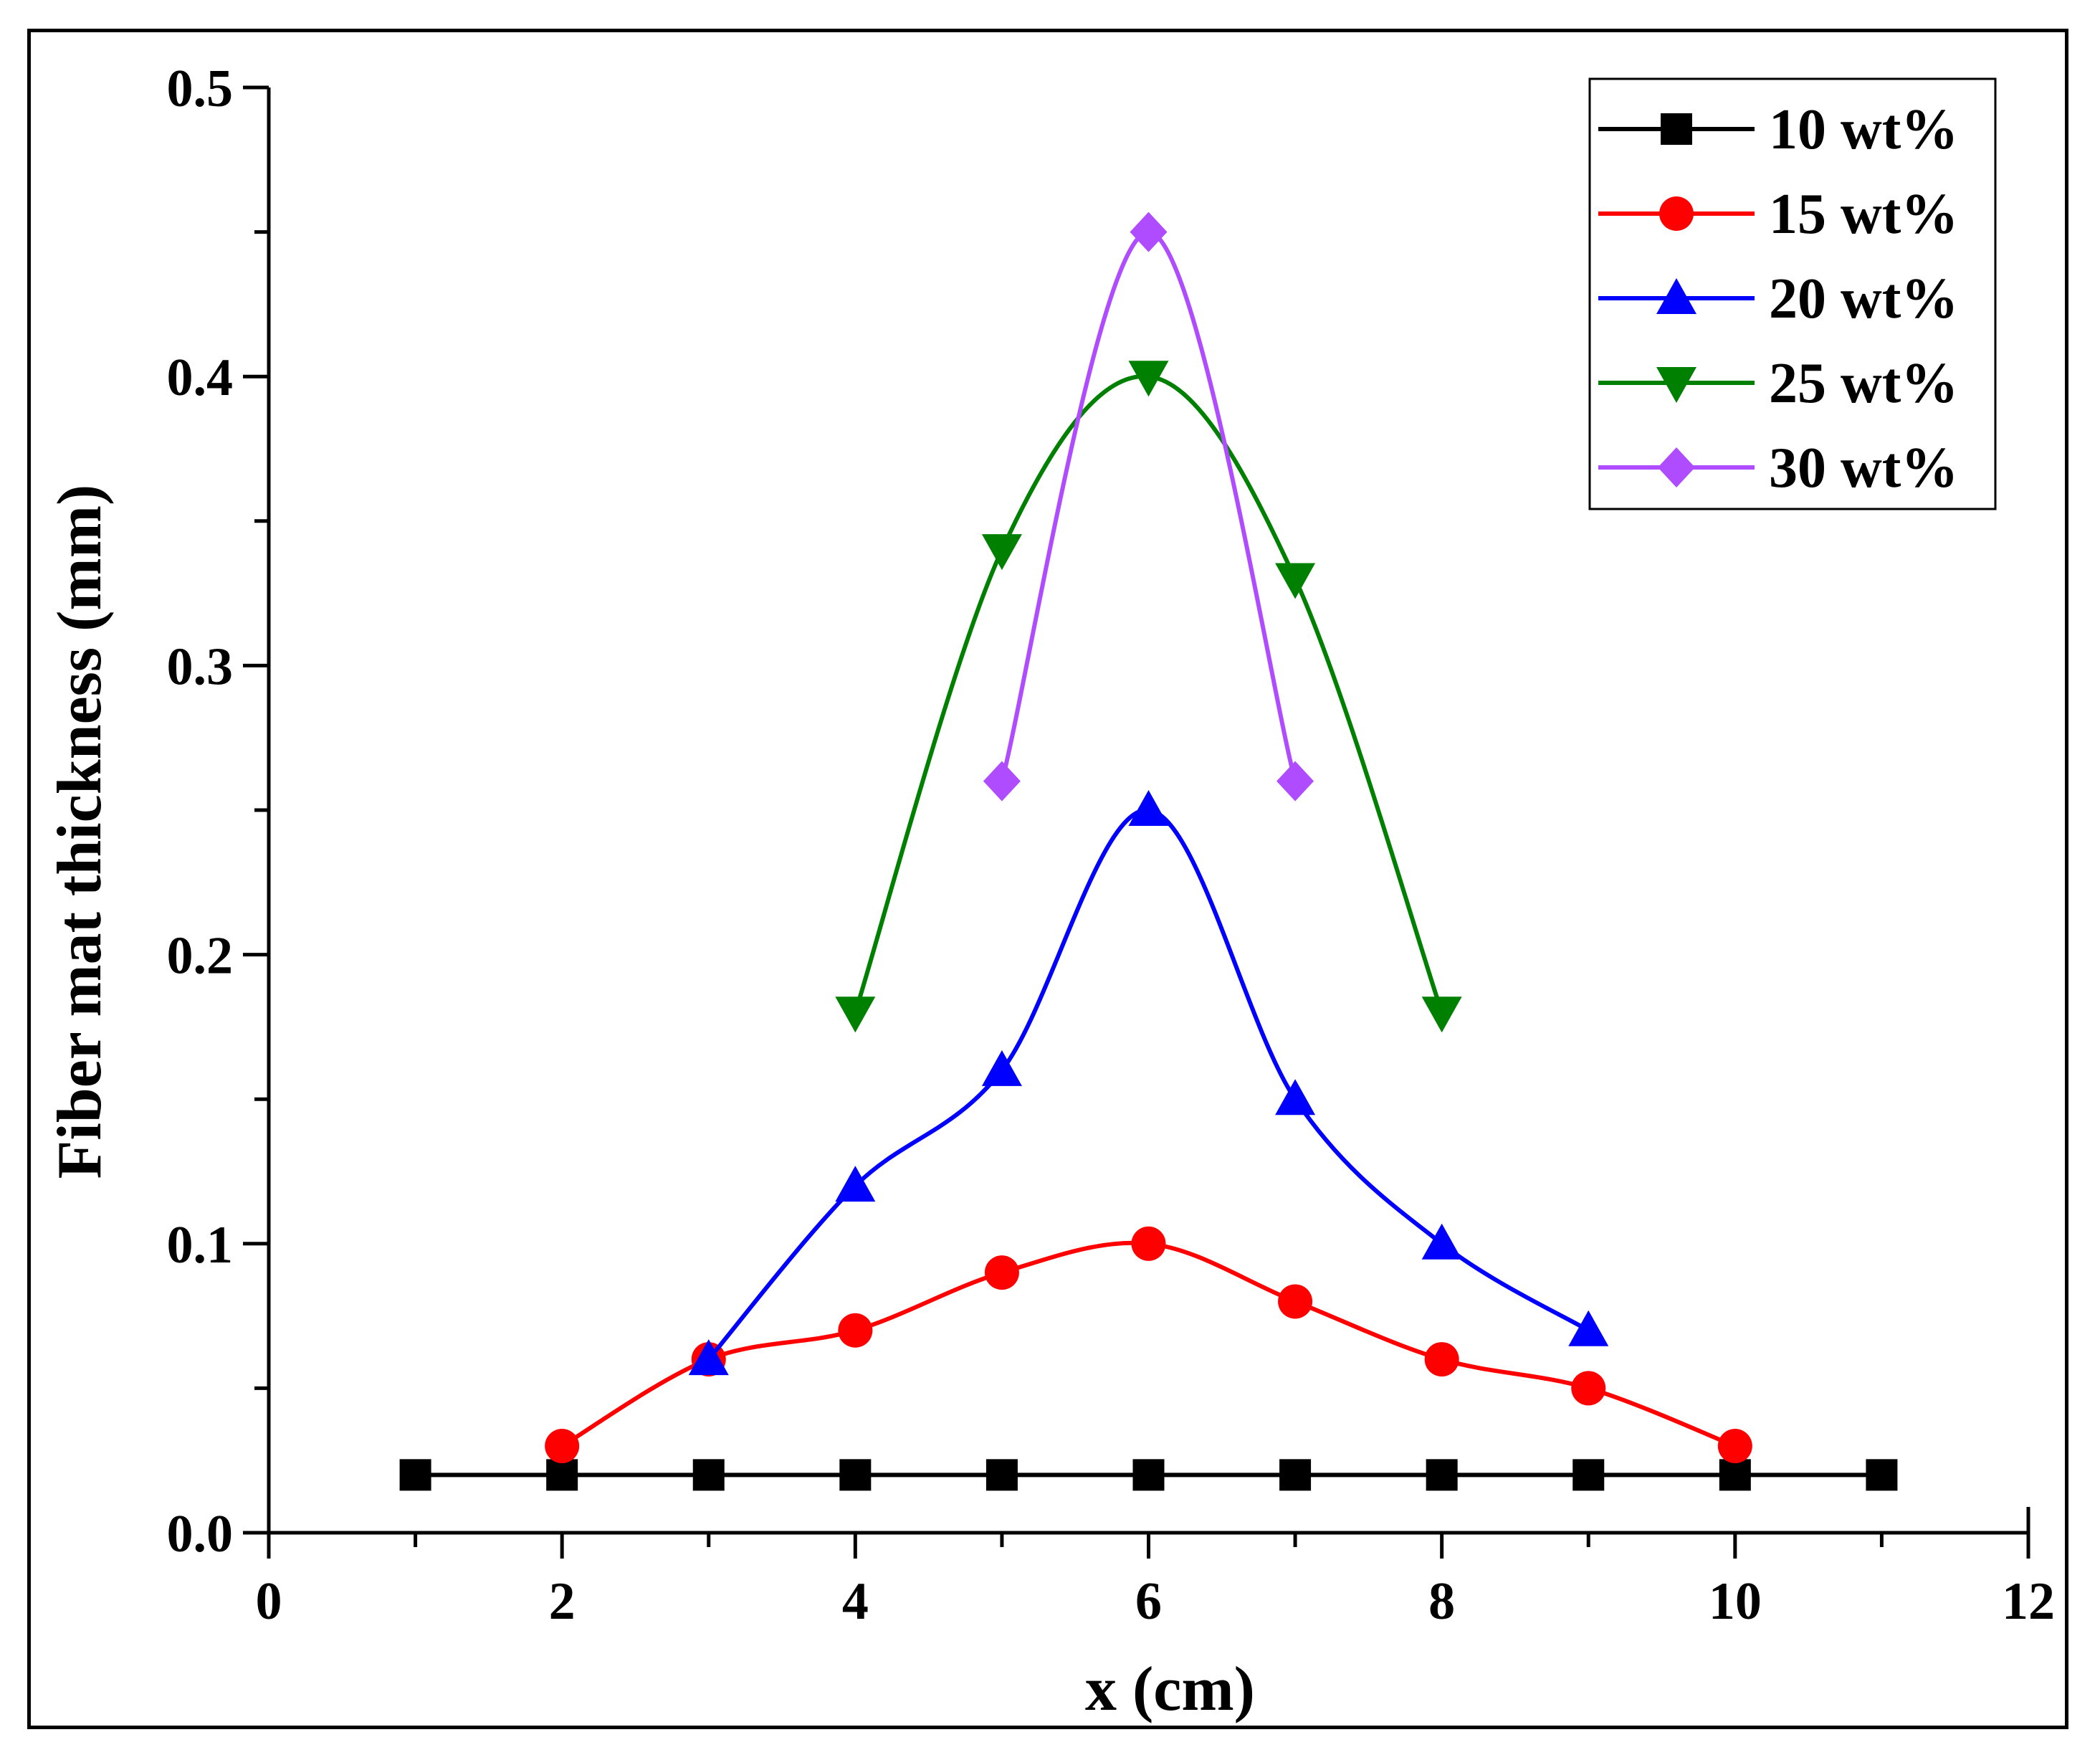 The height and width of the screenshot is (1760, 2100). I want to click on y-tick-label: 0.4, so click(200, 377).